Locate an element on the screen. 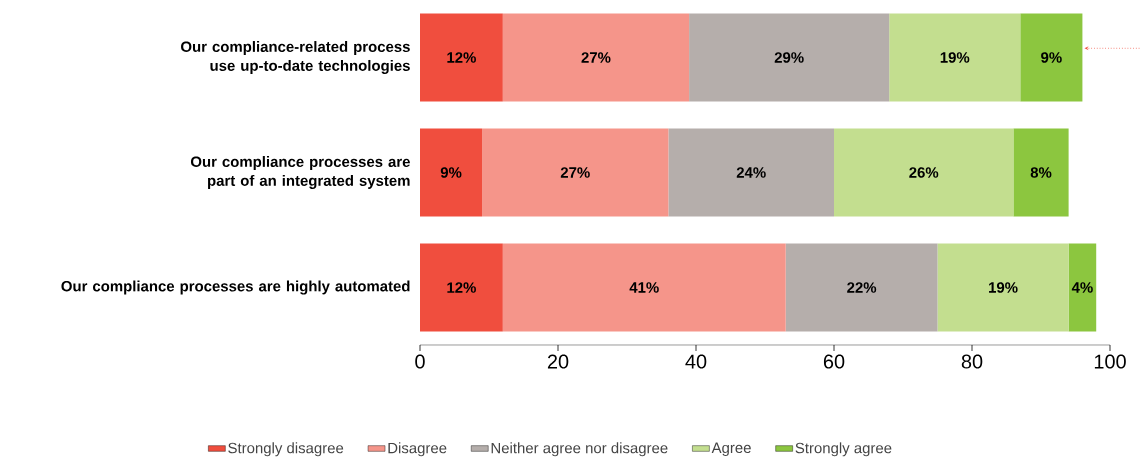 This screenshot has width=1148, height=461. data-label: 24% is located at coordinates (751, 172).